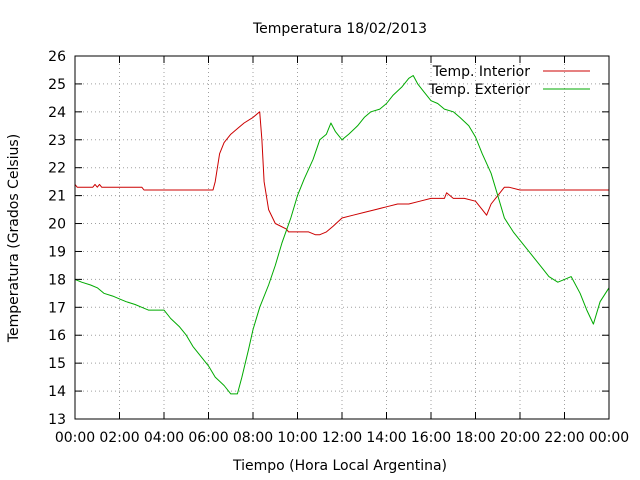  I want to click on y-tick-label: 17, so click(57, 308).